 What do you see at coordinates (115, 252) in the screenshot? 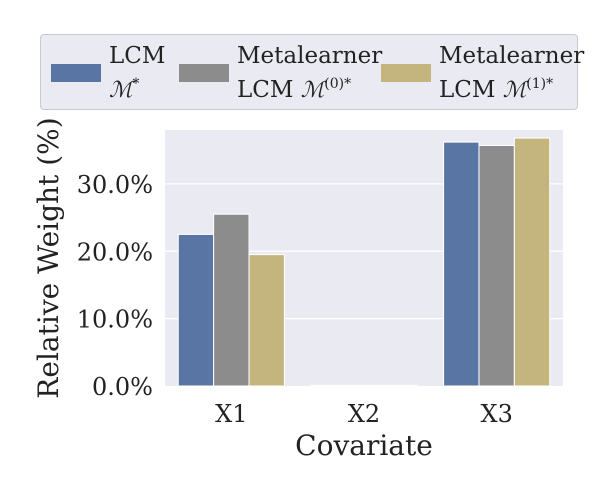
I see `y-tick-label: 20.0%` at bounding box center [115, 252].